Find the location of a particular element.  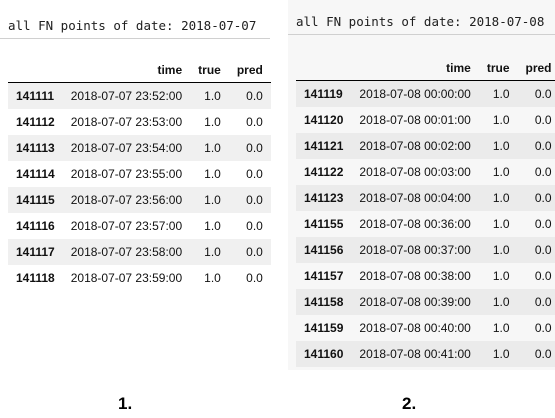

cell-index: 141122 is located at coordinates (324, 172).